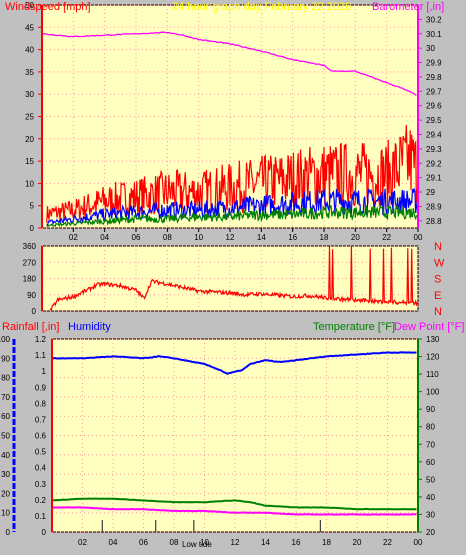 The height and width of the screenshot is (555, 466). Describe the element at coordinates (234, 511) in the screenshot. I see `dewpoint-line` at that location.